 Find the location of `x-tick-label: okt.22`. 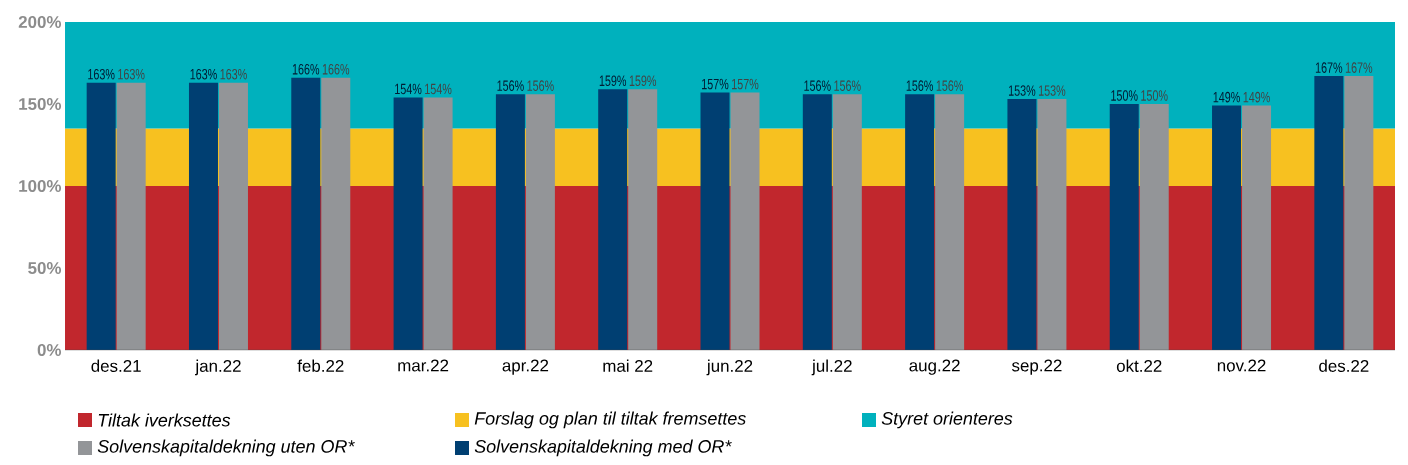

x-tick-label: okt.22 is located at coordinates (1139, 365).